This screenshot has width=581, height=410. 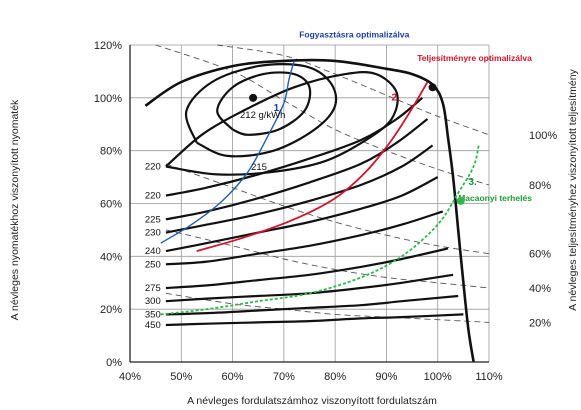 What do you see at coordinates (278, 108) in the screenshot?
I see `operating-line-number: 1.` at bounding box center [278, 108].